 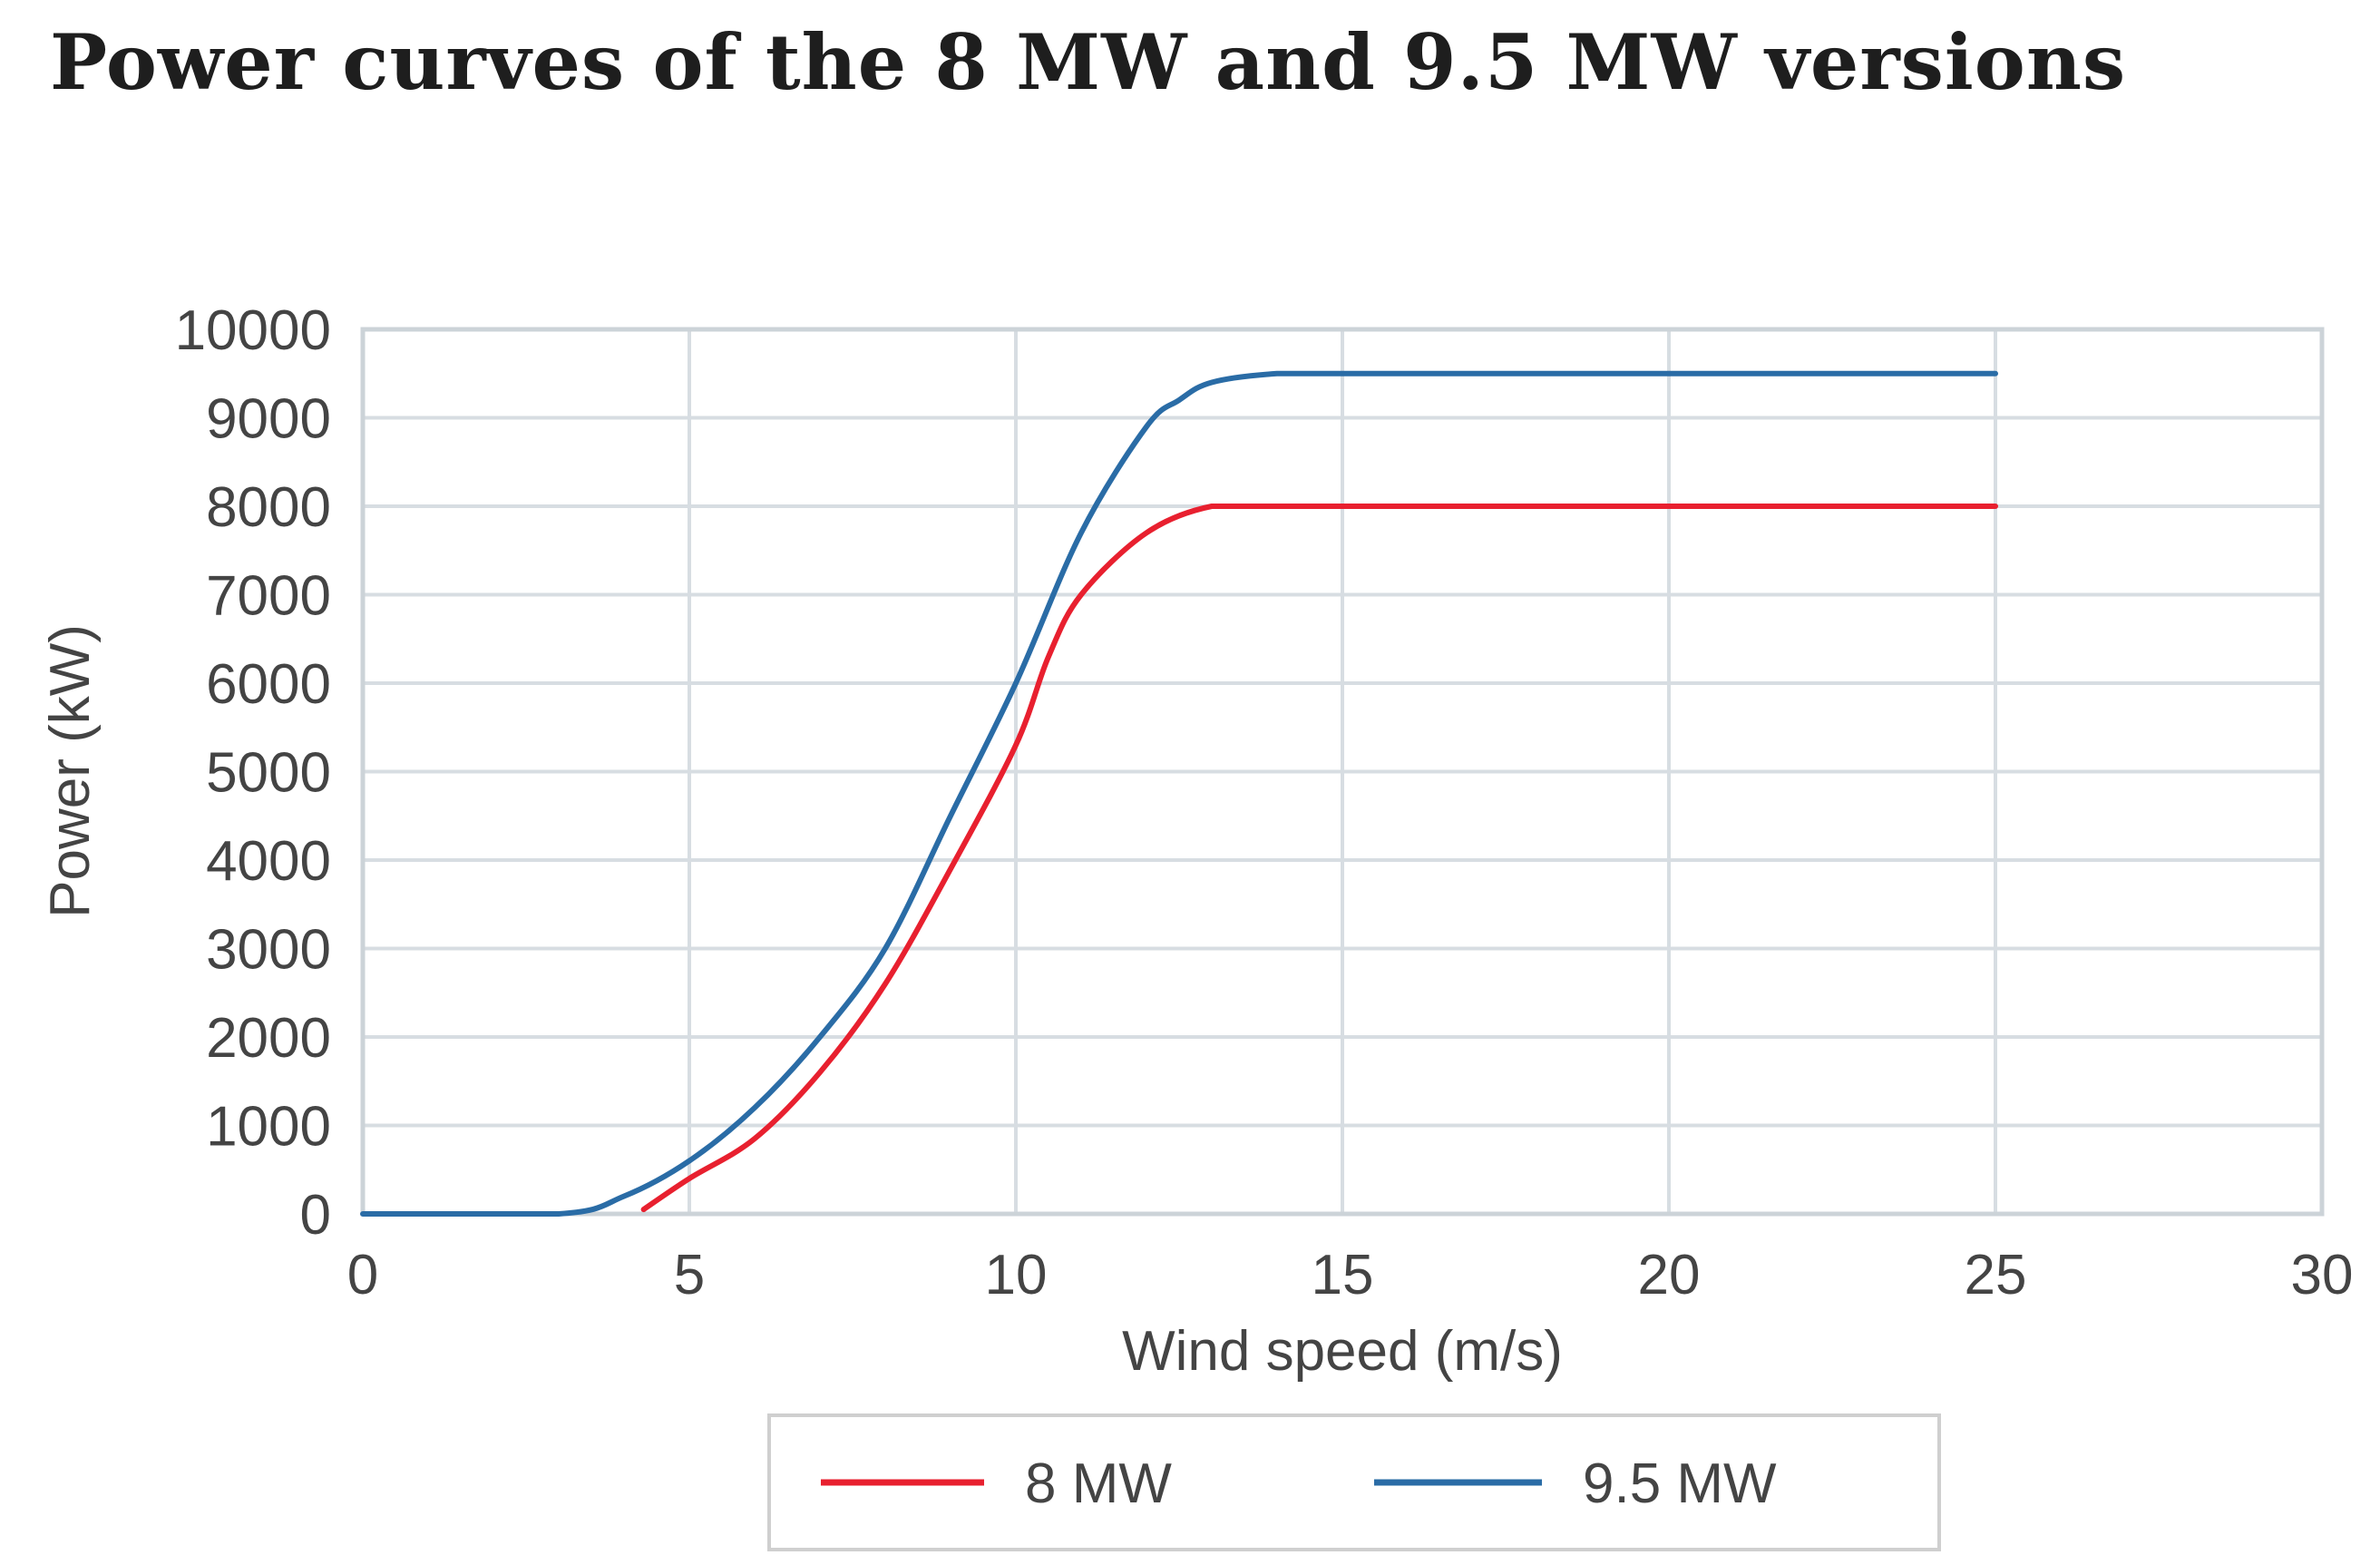 I want to click on x-tick-label: 0, so click(x=362, y=1275).